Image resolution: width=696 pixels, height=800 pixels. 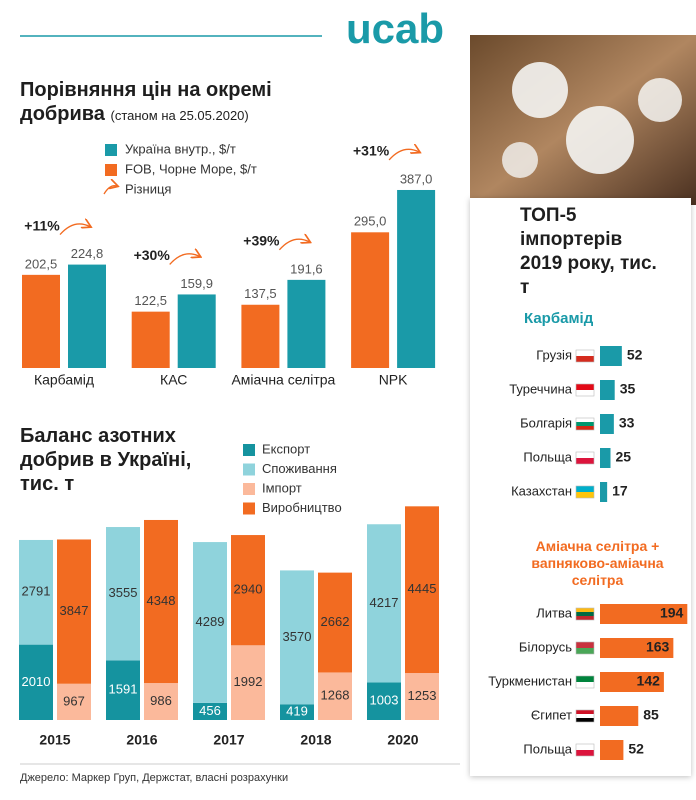 What do you see at coordinates (196, 283) in the screenshot?
I see `value-label: 159,9` at bounding box center [196, 283].